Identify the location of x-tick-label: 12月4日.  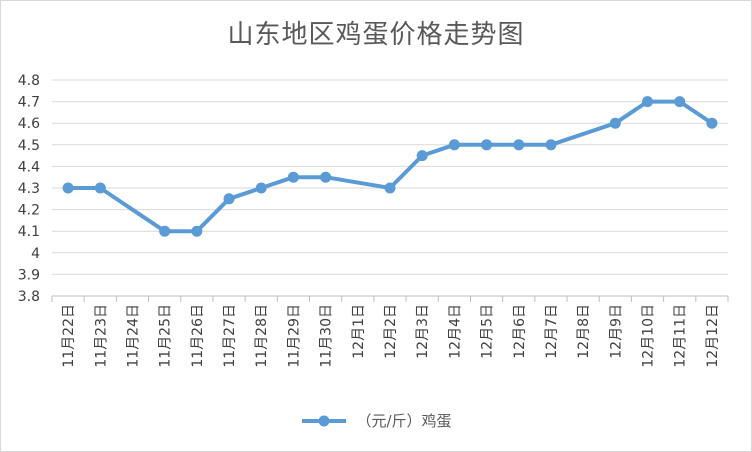
(455, 331).